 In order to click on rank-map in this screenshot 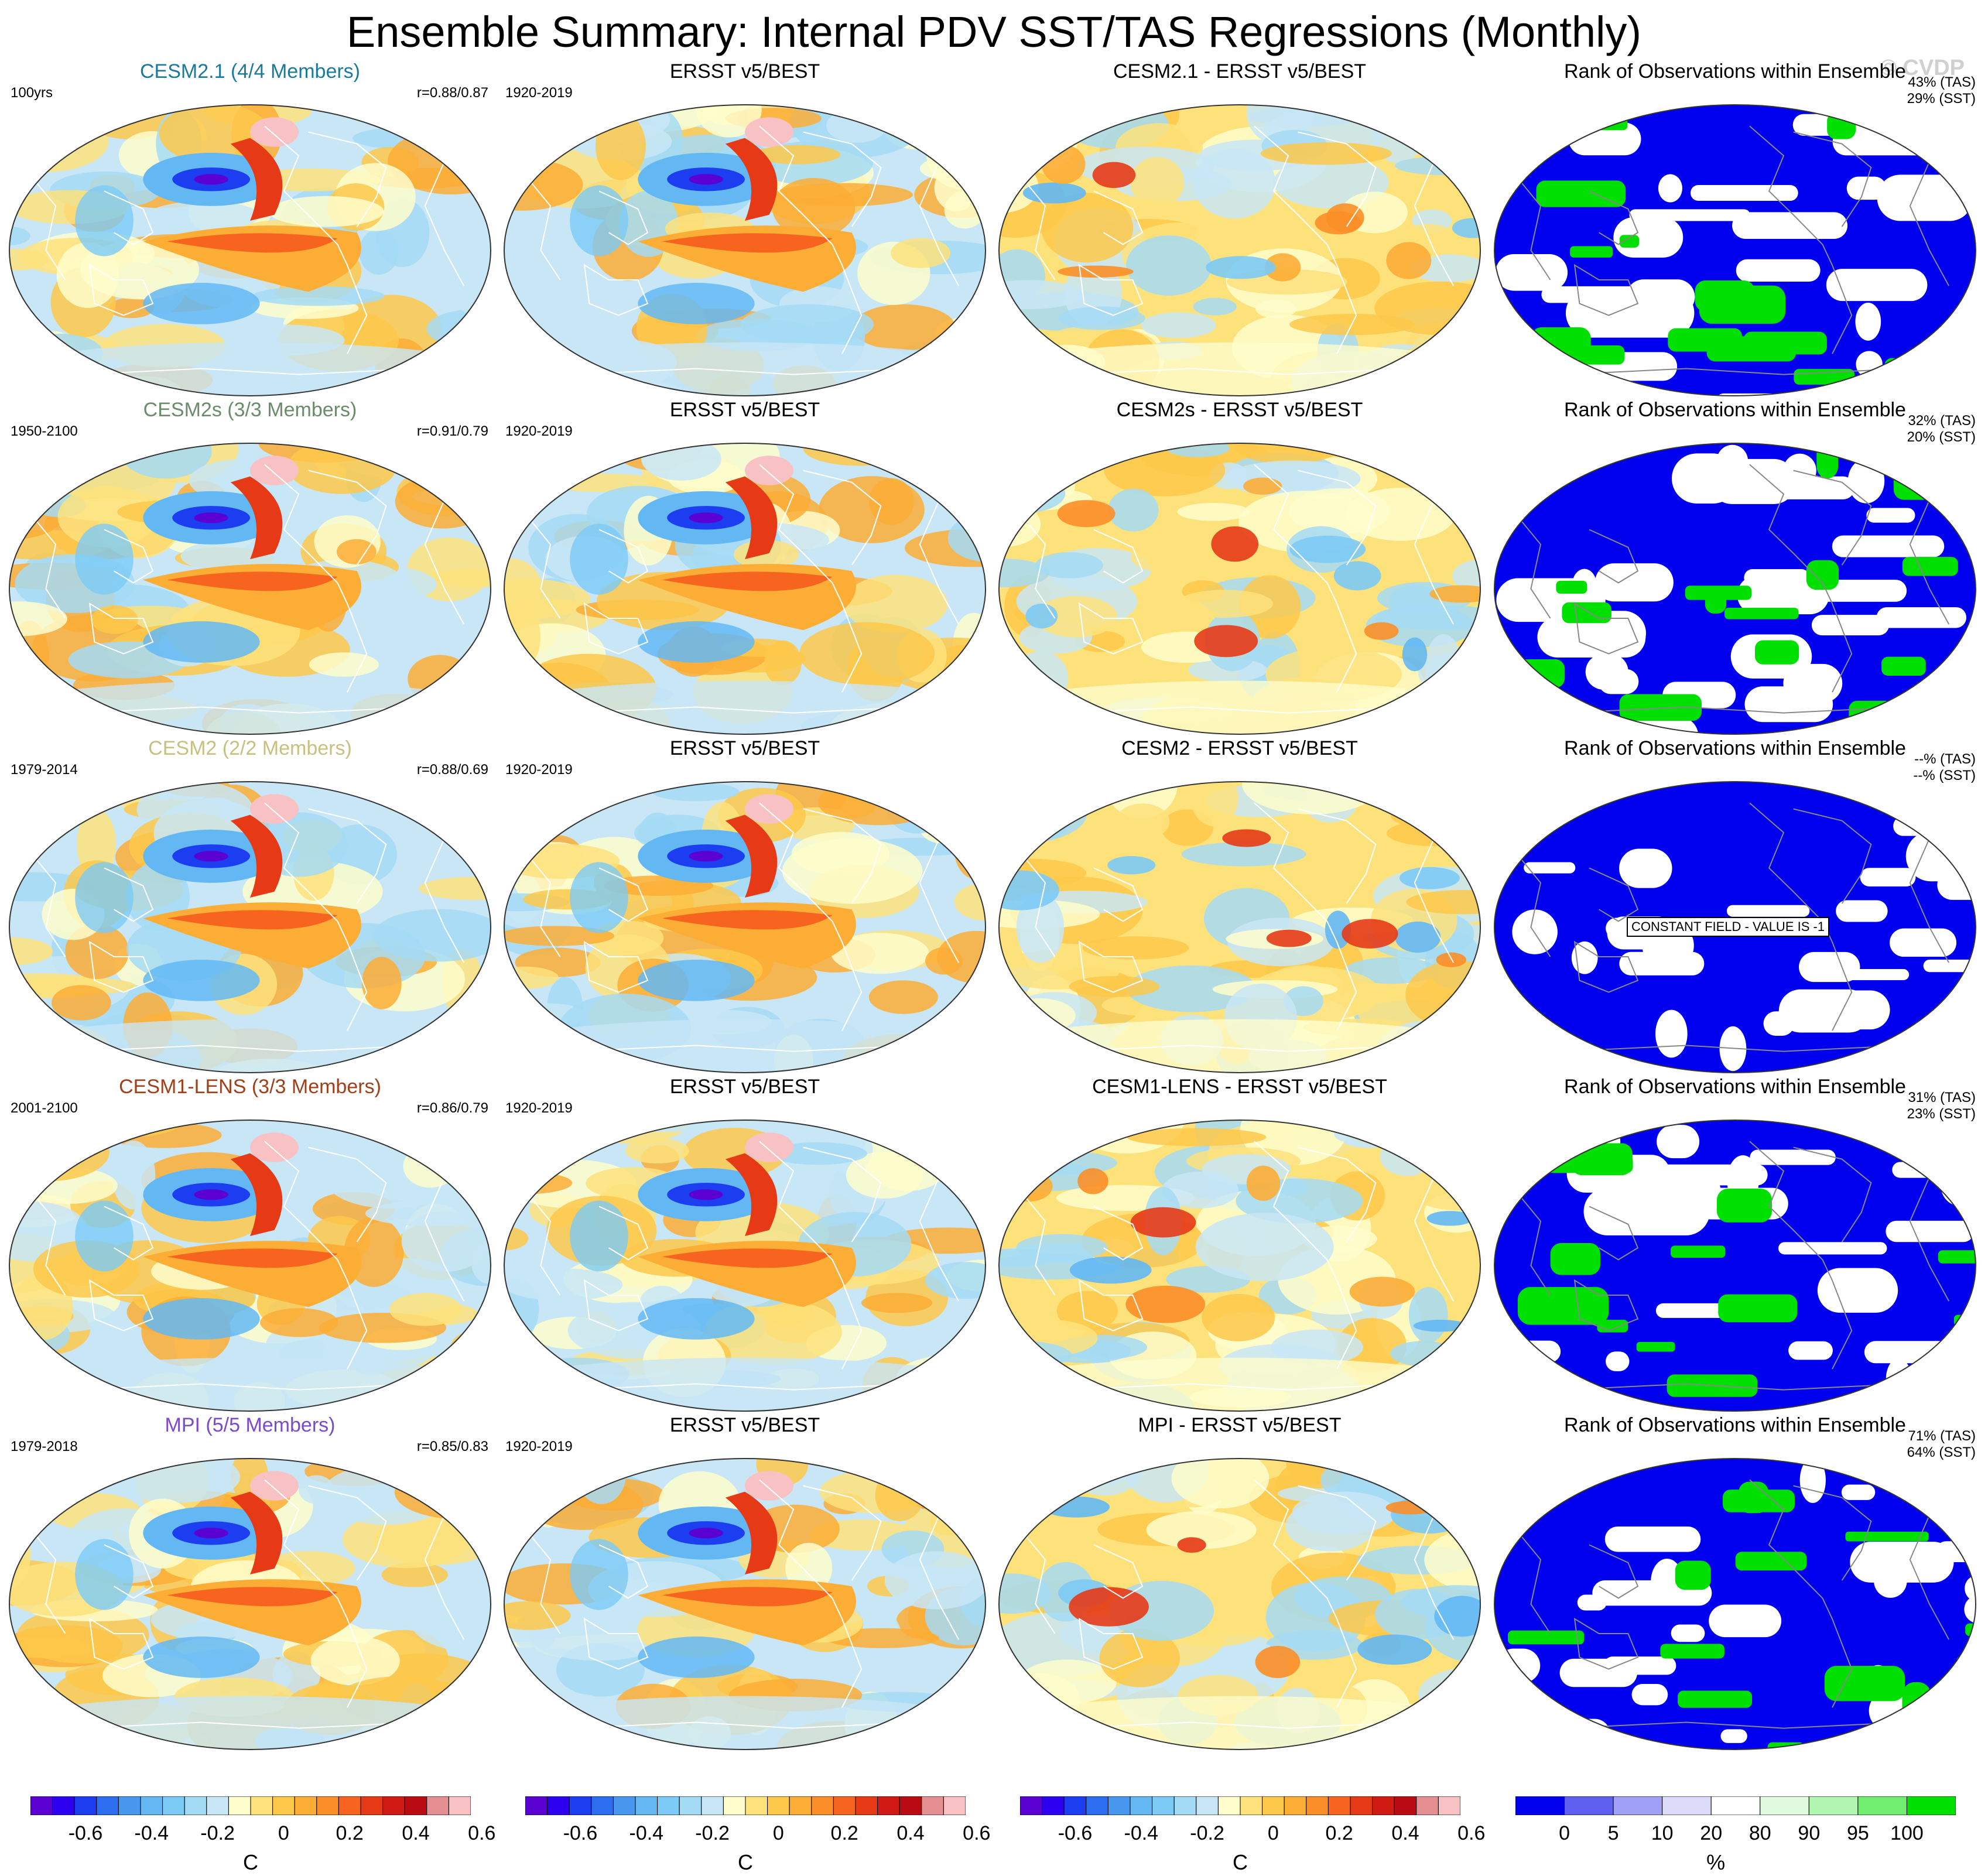, I will do `click(1735, 250)`.